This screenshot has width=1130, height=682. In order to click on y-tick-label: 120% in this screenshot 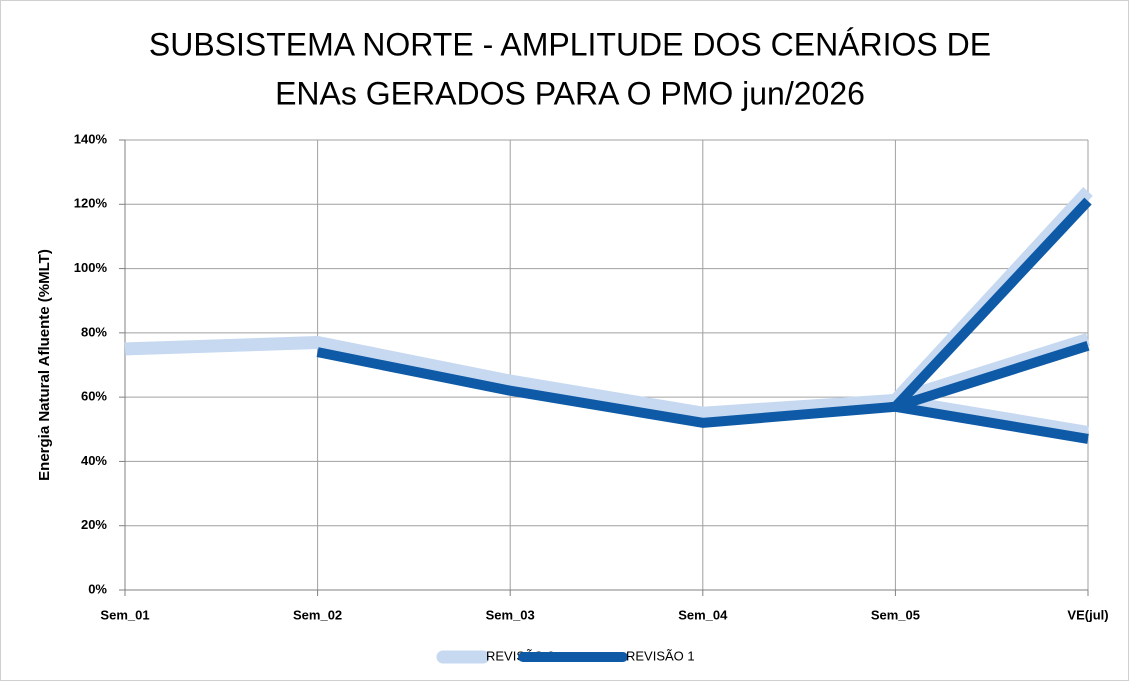, I will do `click(91, 203)`.